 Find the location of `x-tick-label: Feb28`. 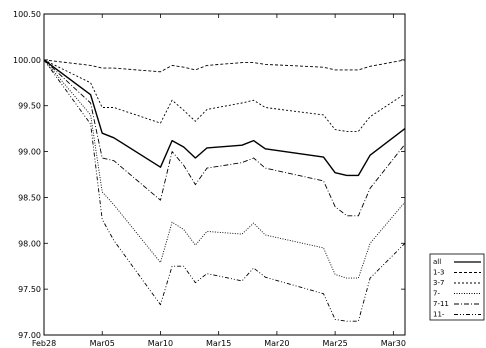

x-tick-label: Feb28 is located at coordinates (44, 343).